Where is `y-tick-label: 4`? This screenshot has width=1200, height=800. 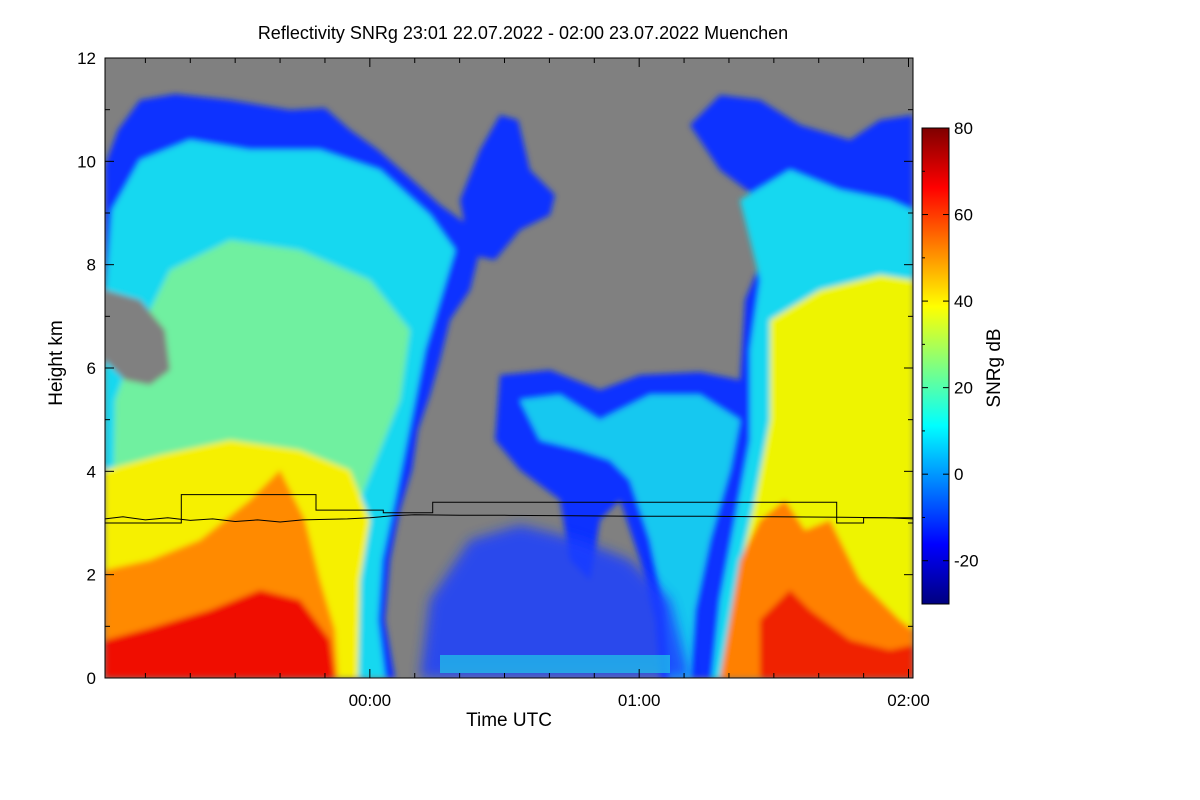
y-tick-label: 4 is located at coordinates (91, 471).